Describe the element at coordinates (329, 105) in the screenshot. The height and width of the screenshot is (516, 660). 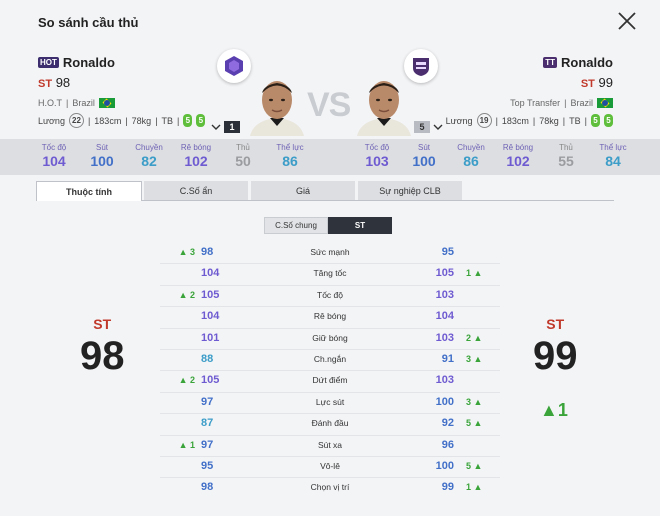
I see `vs-label: VS` at that location.